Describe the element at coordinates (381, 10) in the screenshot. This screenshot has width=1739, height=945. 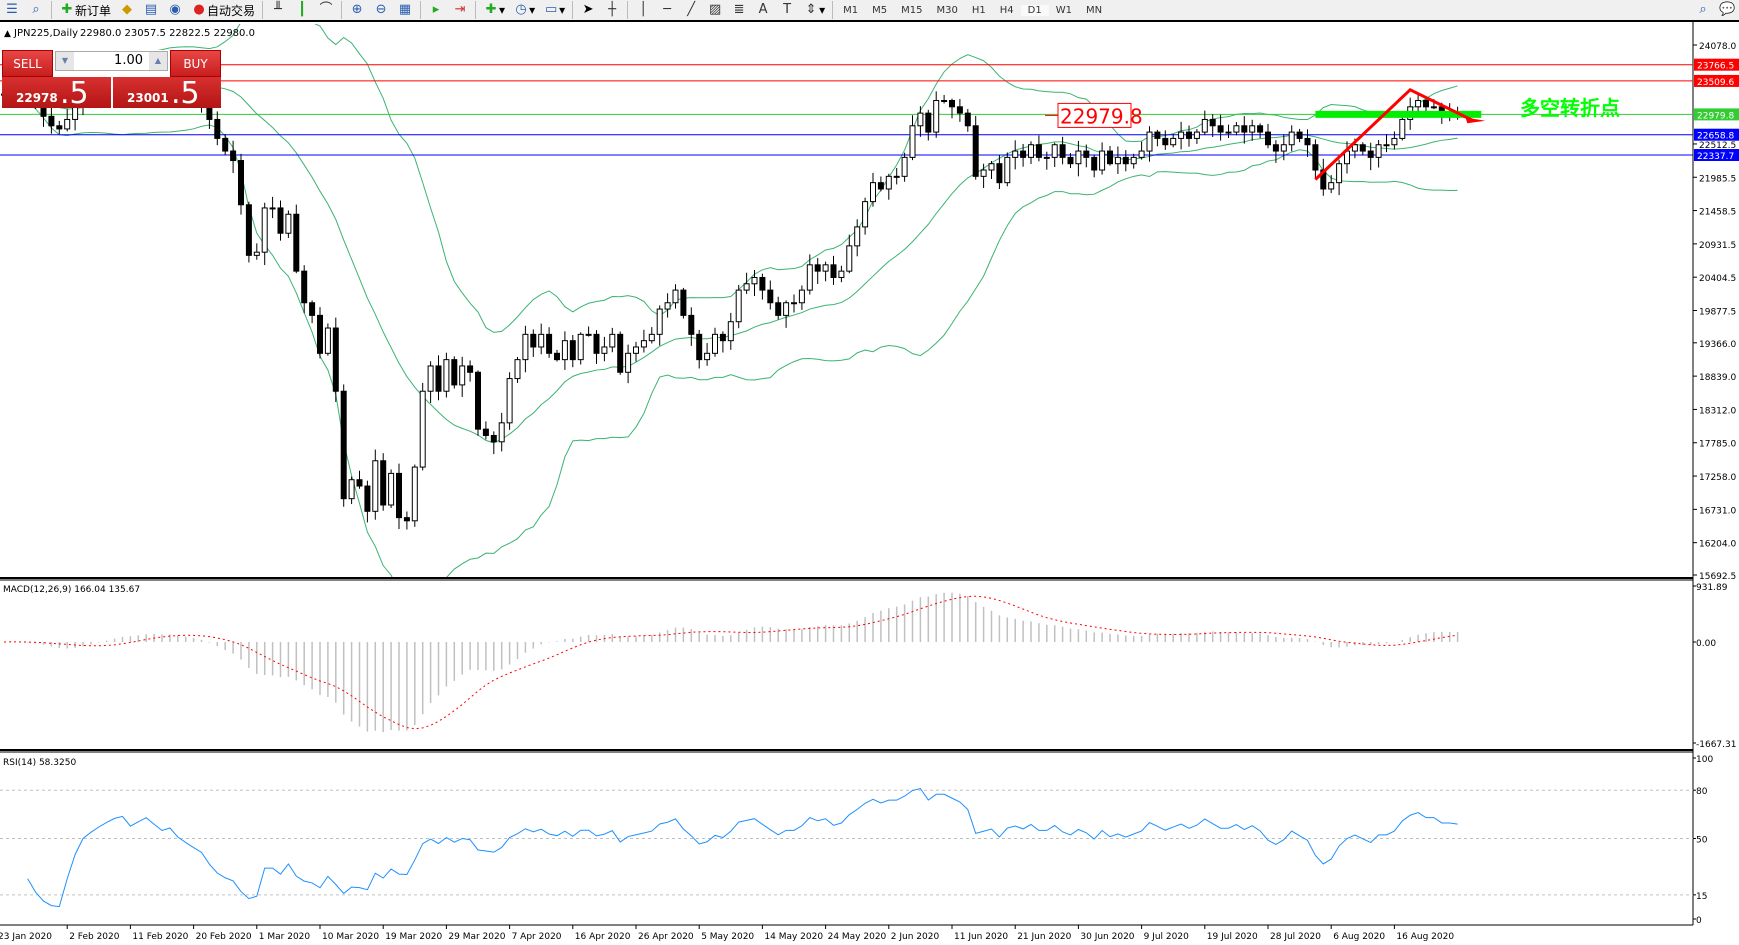
I see `zoom-out-button: ⊖` at that location.